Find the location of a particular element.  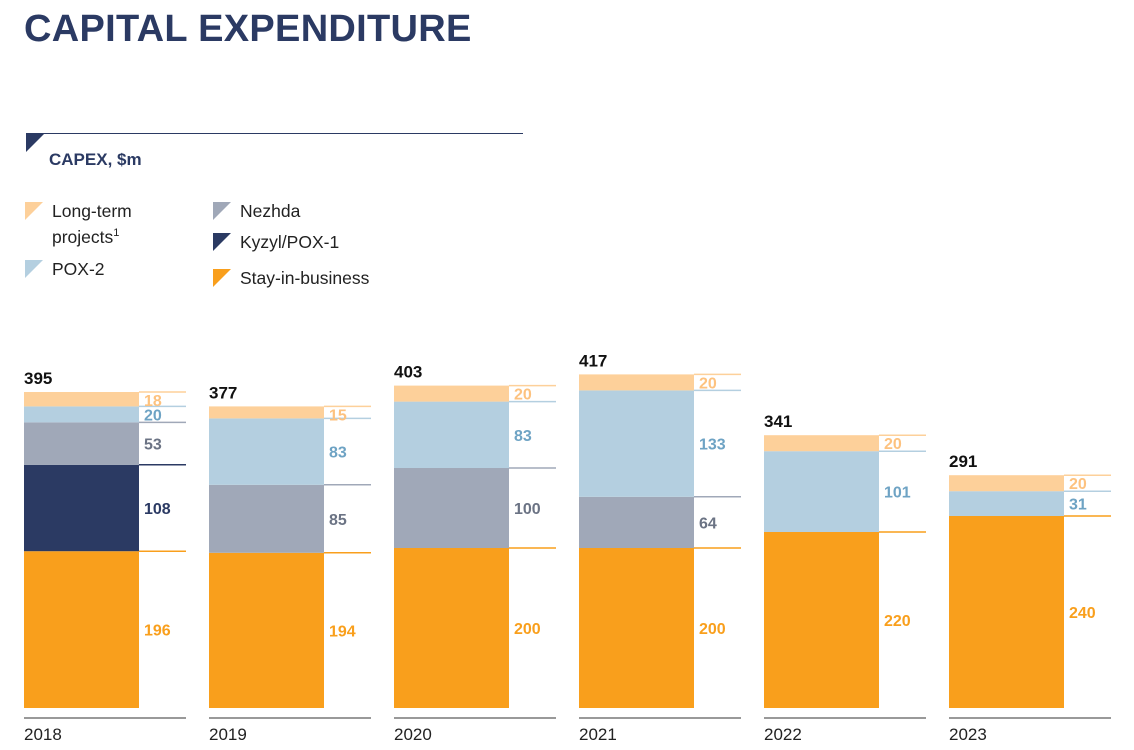

data-label-pox2-2021: 133 is located at coordinates (712, 445).